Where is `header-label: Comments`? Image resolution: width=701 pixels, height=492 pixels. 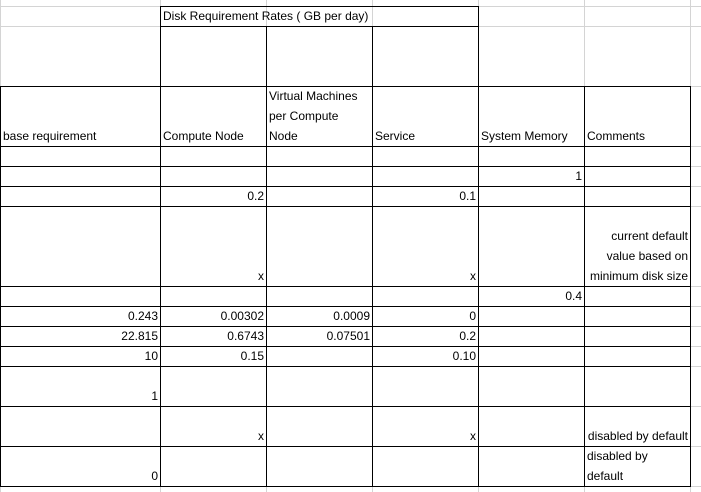 header-label: Comments is located at coordinates (616, 136).